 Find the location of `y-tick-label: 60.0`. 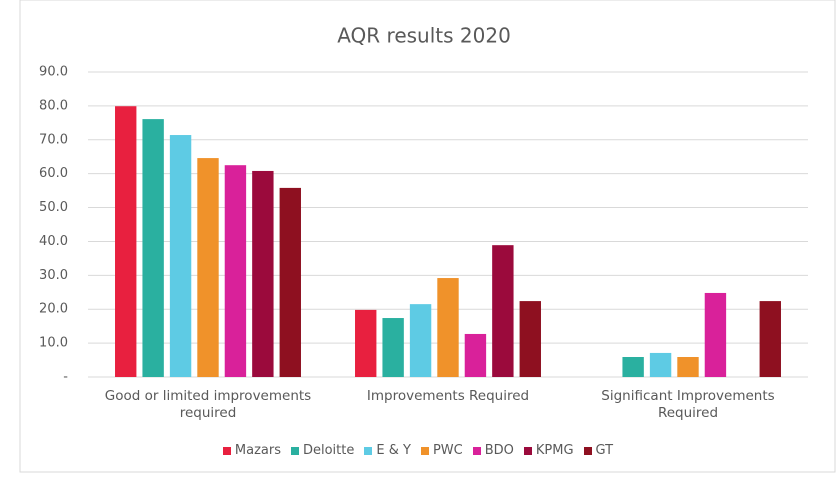

y-tick-label: 60.0 is located at coordinates (53, 173).